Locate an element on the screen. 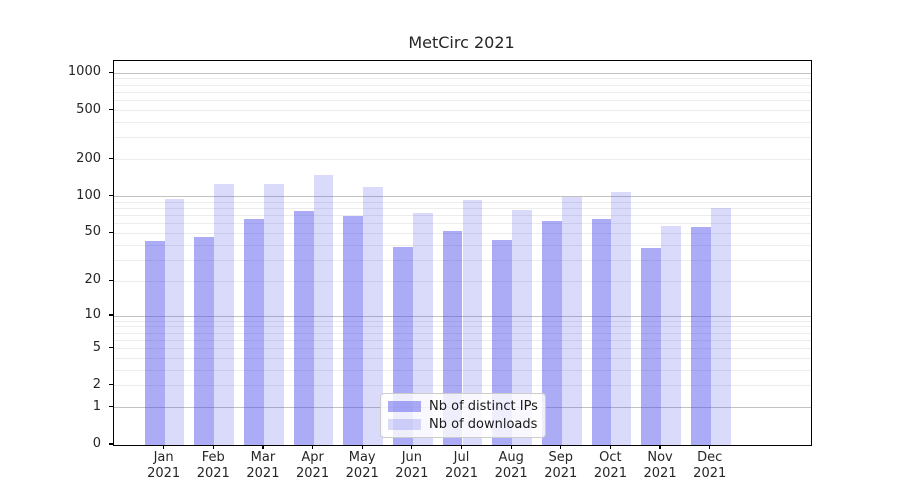 This screenshot has width=900, height=500. y-axis-tick-label: 5 is located at coordinates (96, 347).